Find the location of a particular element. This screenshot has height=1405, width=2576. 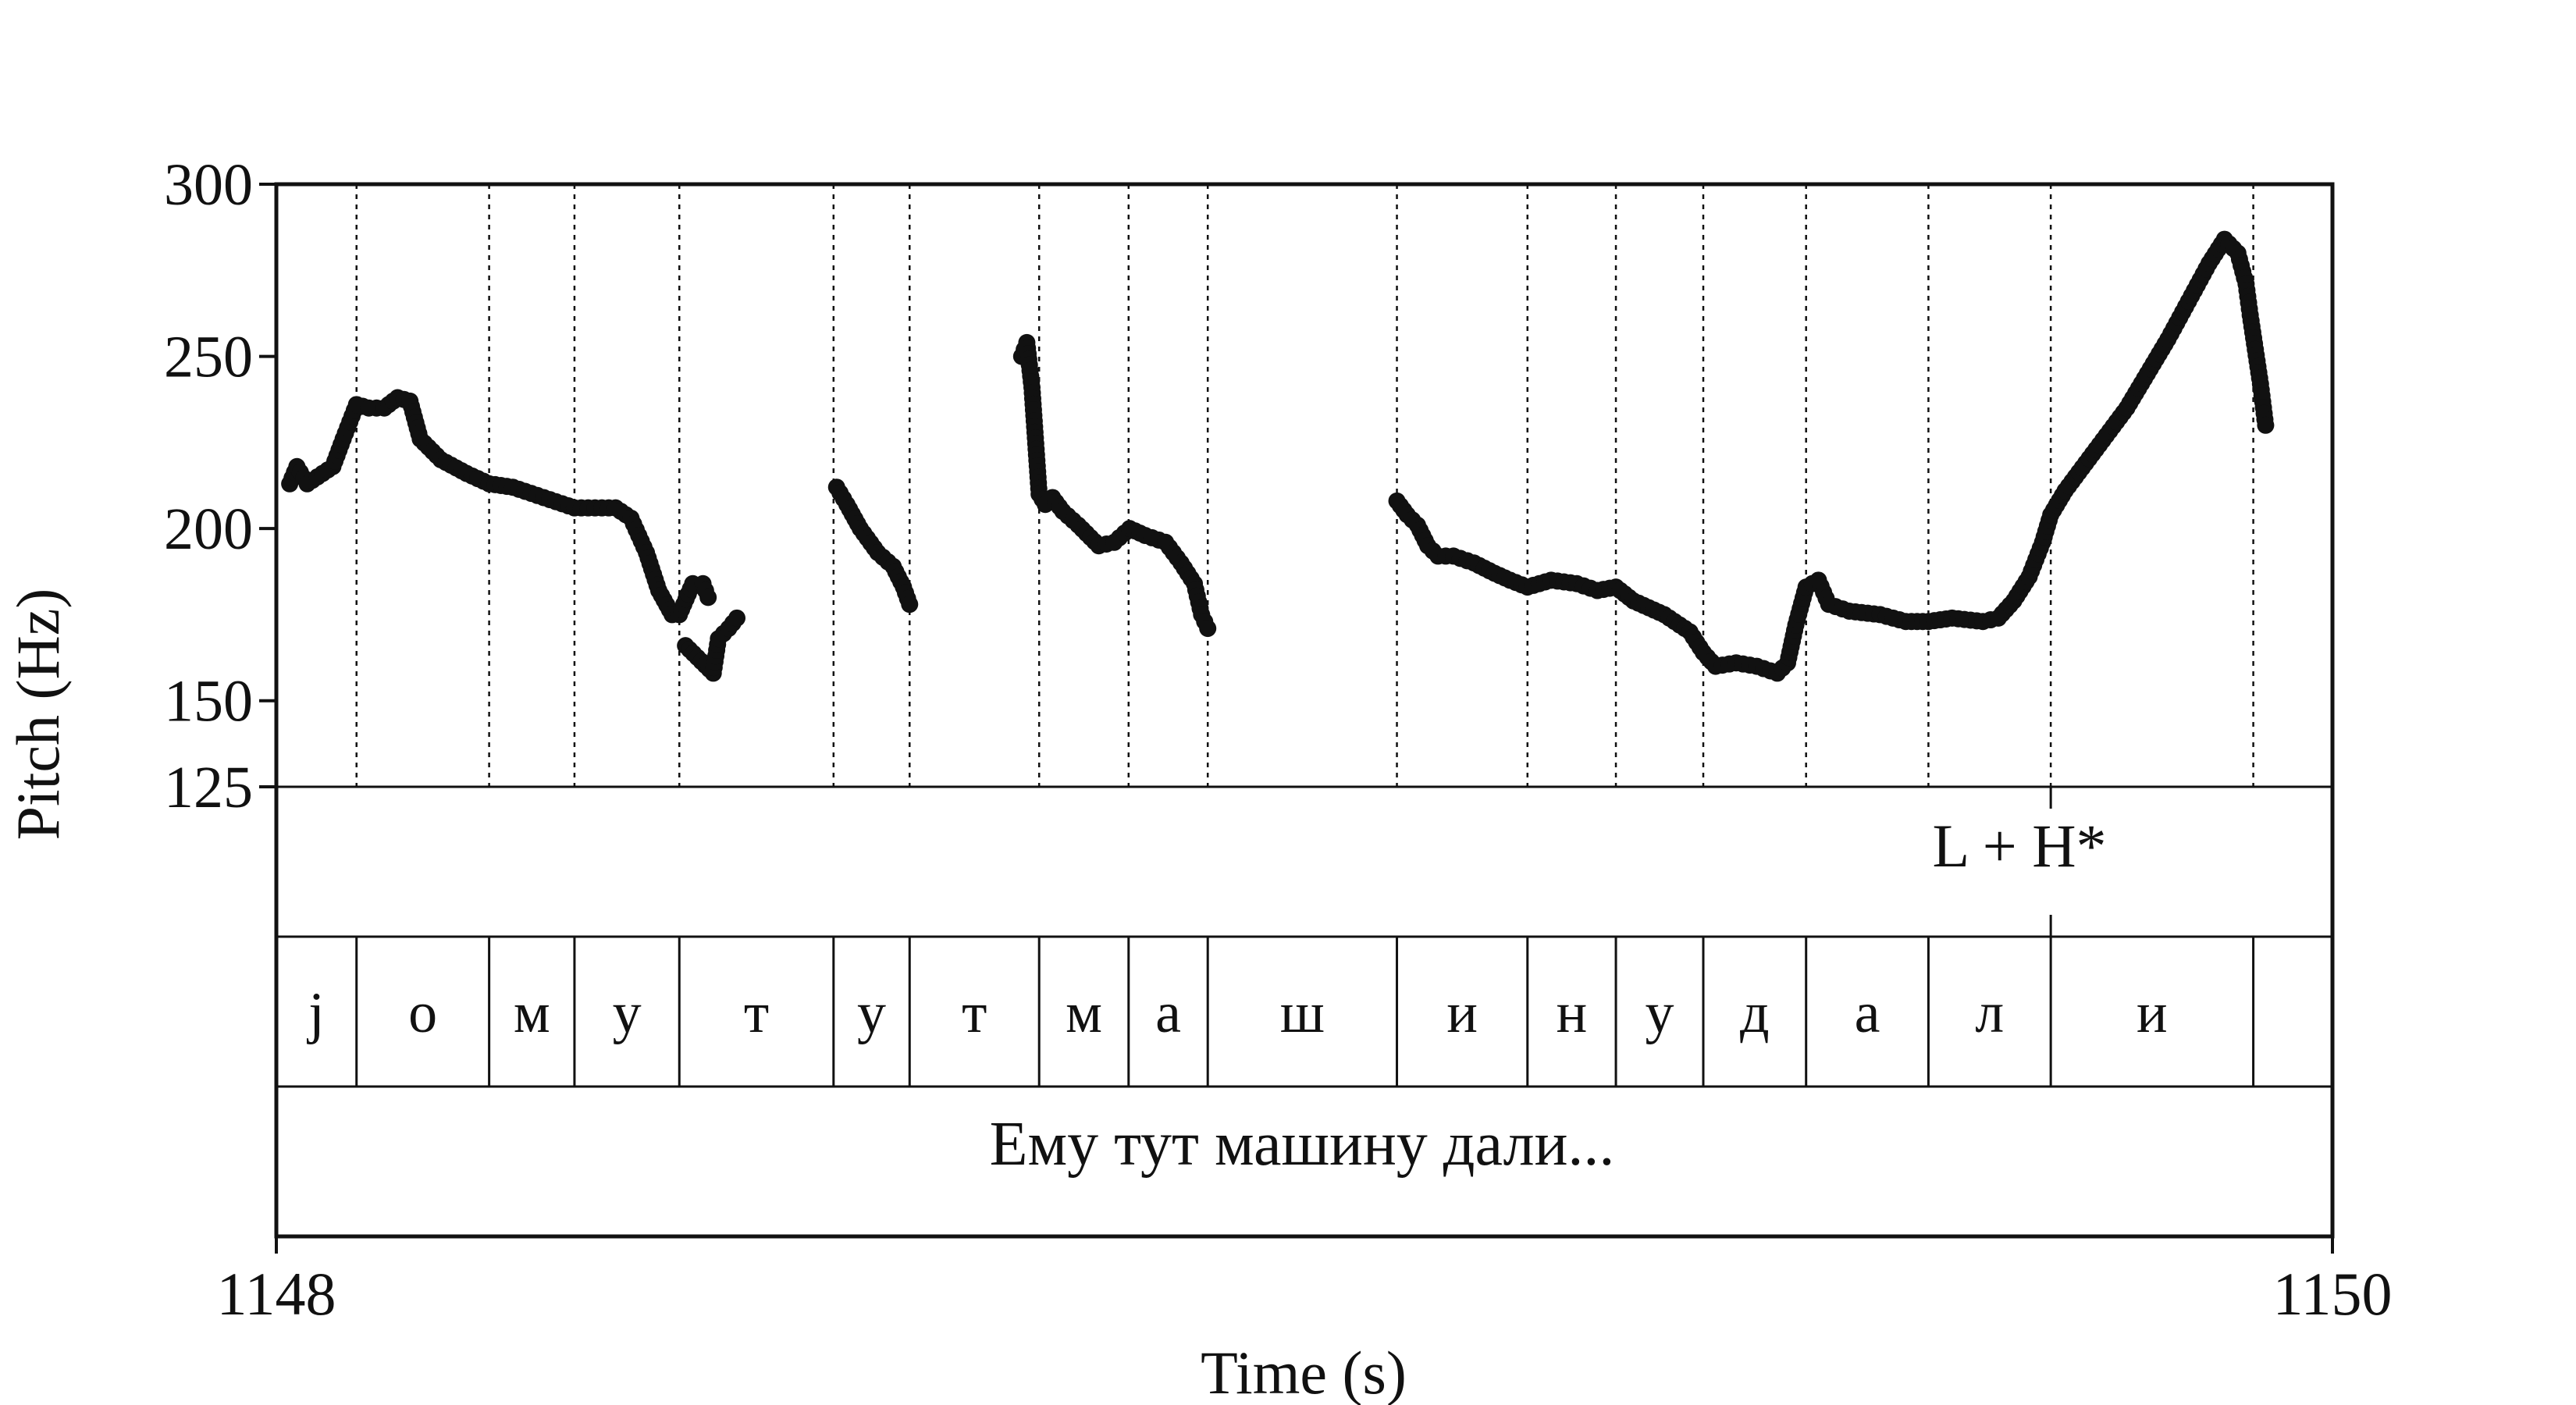

x-tick-label: 1148 is located at coordinates (276, 1294).